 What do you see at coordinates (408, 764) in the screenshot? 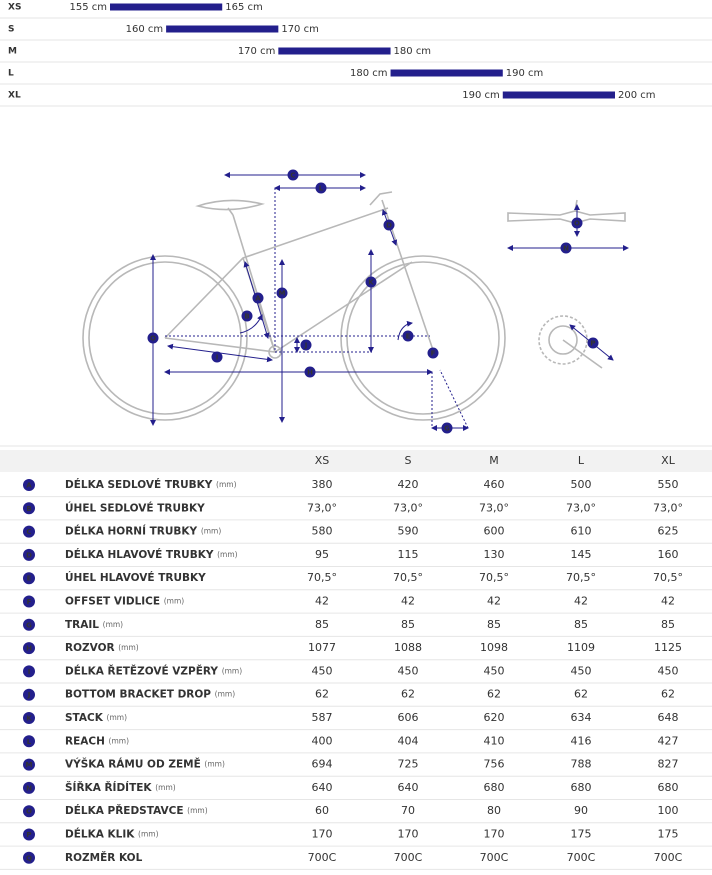
I see `cell-value: 725` at bounding box center [408, 764].